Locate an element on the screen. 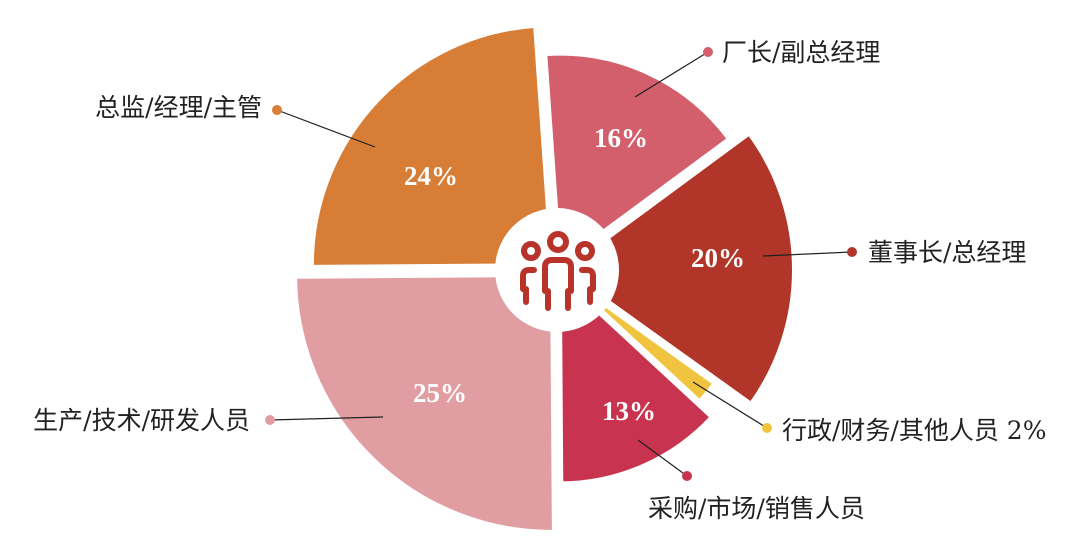  slice-category-label: 厂长/副总经理 is located at coordinates (801, 52).